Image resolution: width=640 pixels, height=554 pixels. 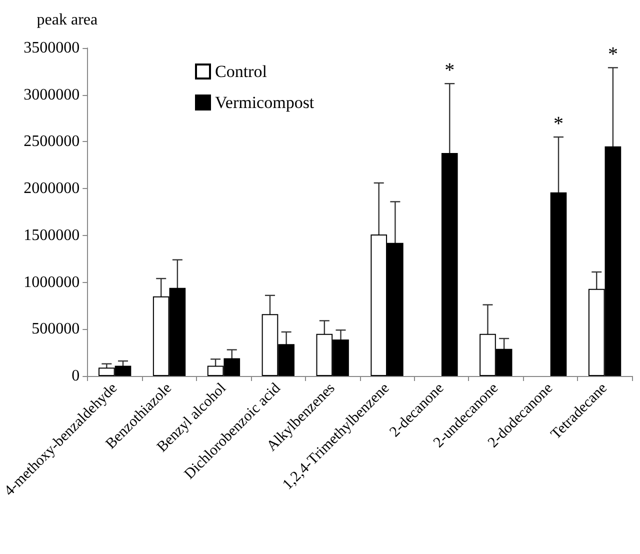 What do you see at coordinates (241, 71) in the screenshot?
I see `legend-label: Control` at bounding box center [241, 71].